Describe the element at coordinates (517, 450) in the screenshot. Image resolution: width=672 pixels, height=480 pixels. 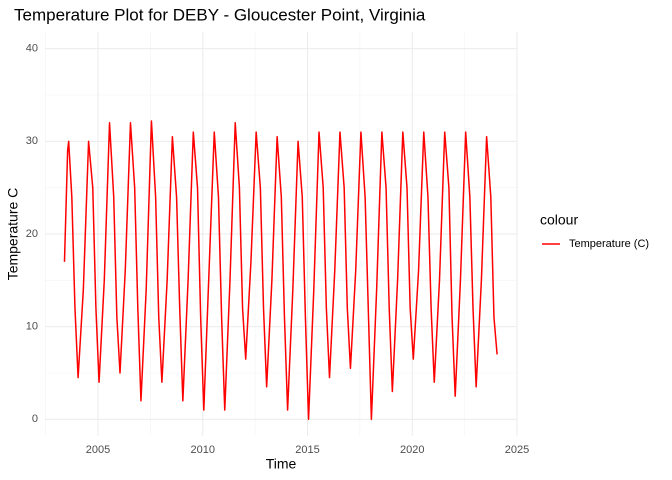
I see `x-tick-label: 2025` at that location.